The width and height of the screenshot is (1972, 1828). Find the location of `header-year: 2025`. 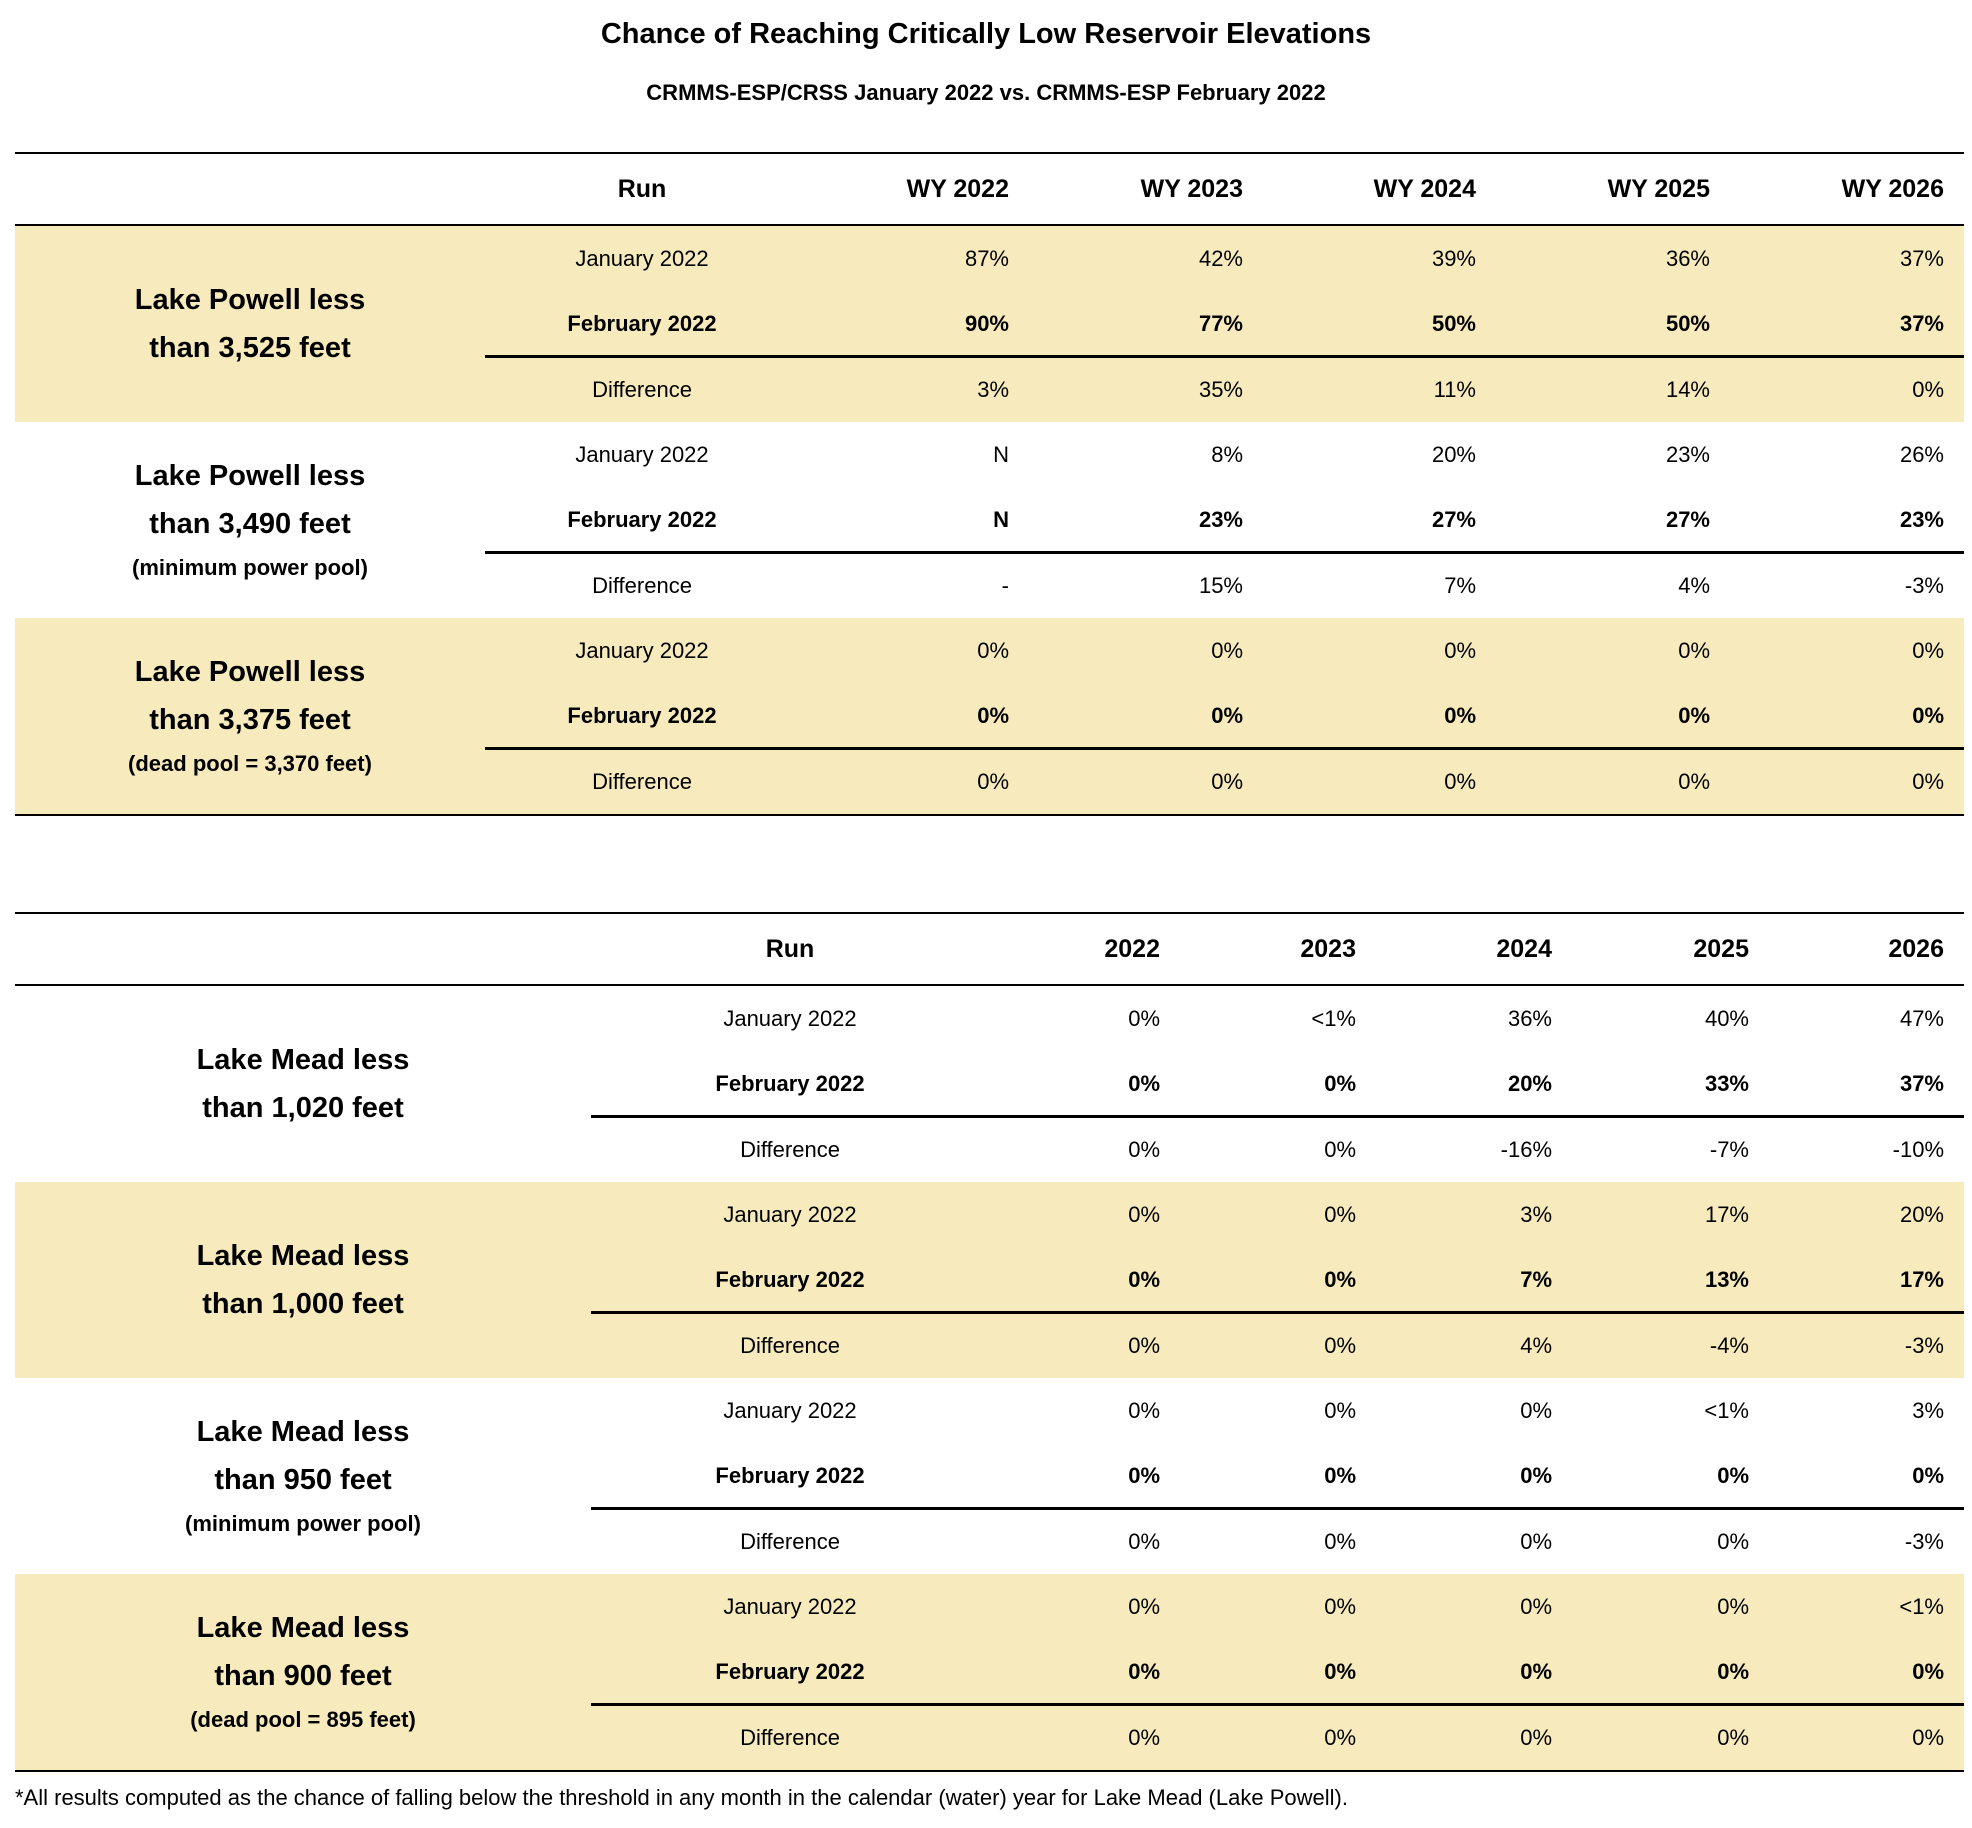

header-year: 2025 is located at coordinates (1721, 948).